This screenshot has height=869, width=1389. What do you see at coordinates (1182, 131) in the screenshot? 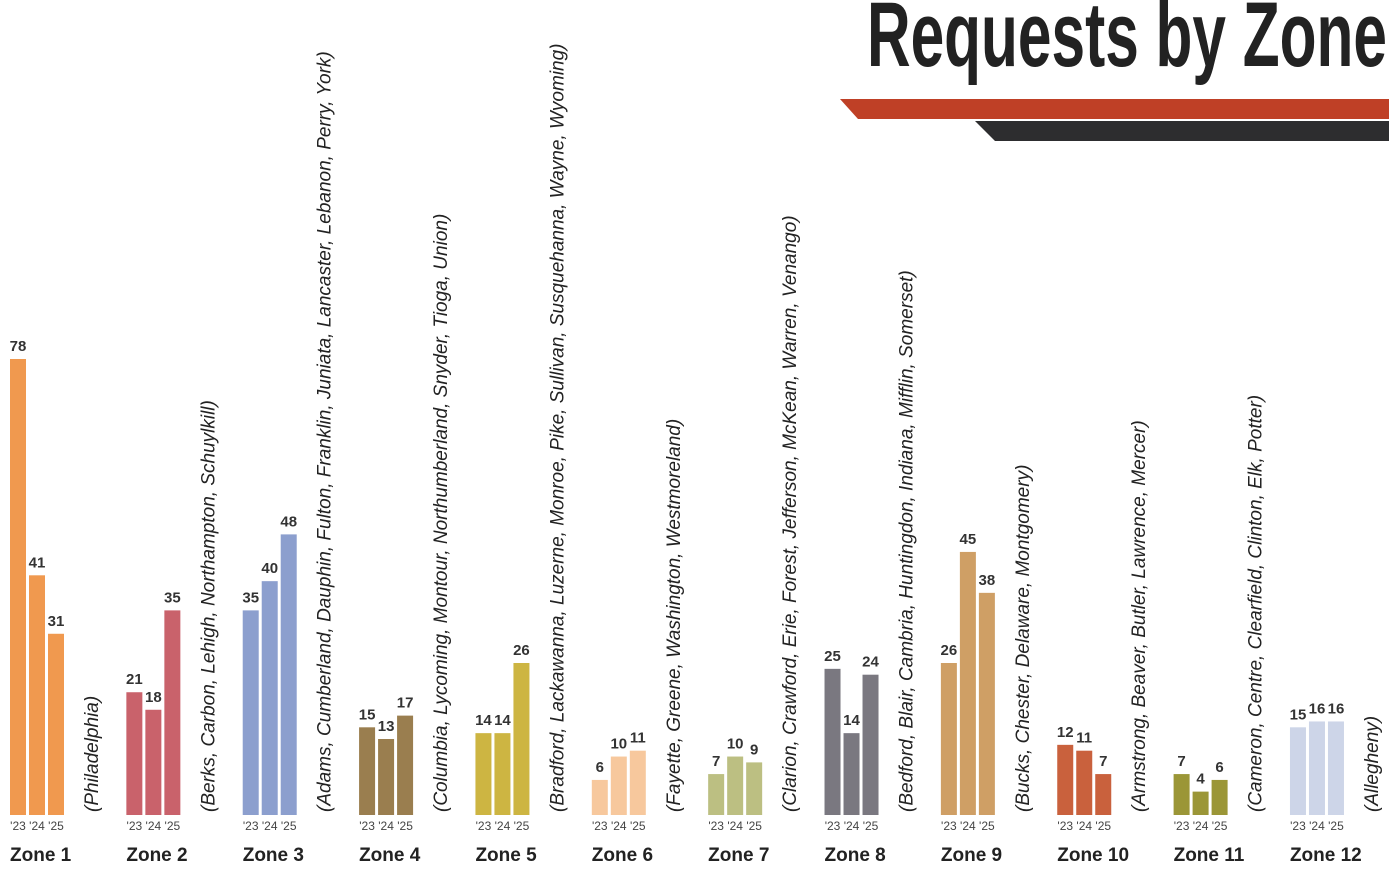
I see `decor-stripe` at bounding box center [1182, 131].